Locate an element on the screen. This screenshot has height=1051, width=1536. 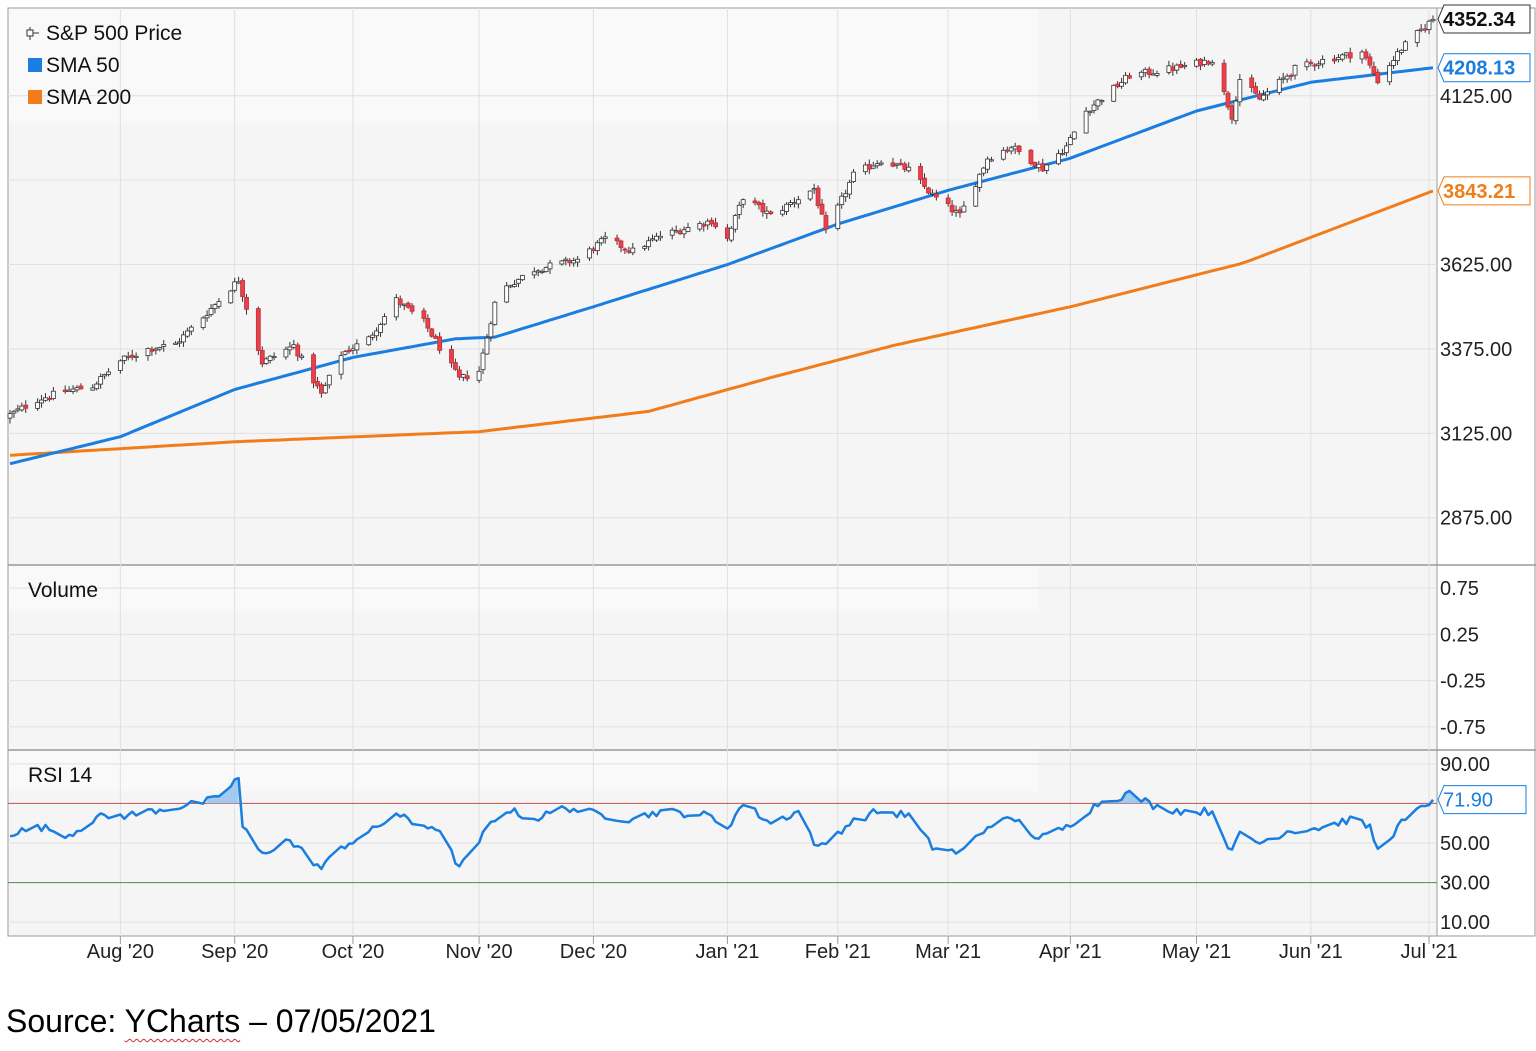
sma50-last-value: 4208.13 is located at coordinates (1484, 68).